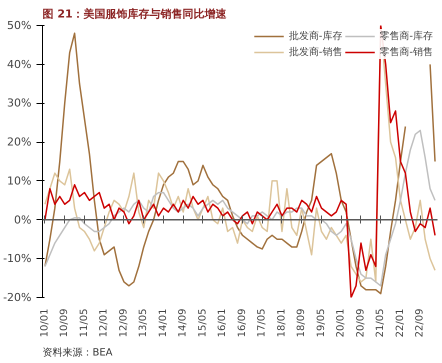 This screenshot has height=363, width=442. Describe the element at coordinates (262, 323) in the screenshot. I see `x-tick-label: 17/05` at that location.